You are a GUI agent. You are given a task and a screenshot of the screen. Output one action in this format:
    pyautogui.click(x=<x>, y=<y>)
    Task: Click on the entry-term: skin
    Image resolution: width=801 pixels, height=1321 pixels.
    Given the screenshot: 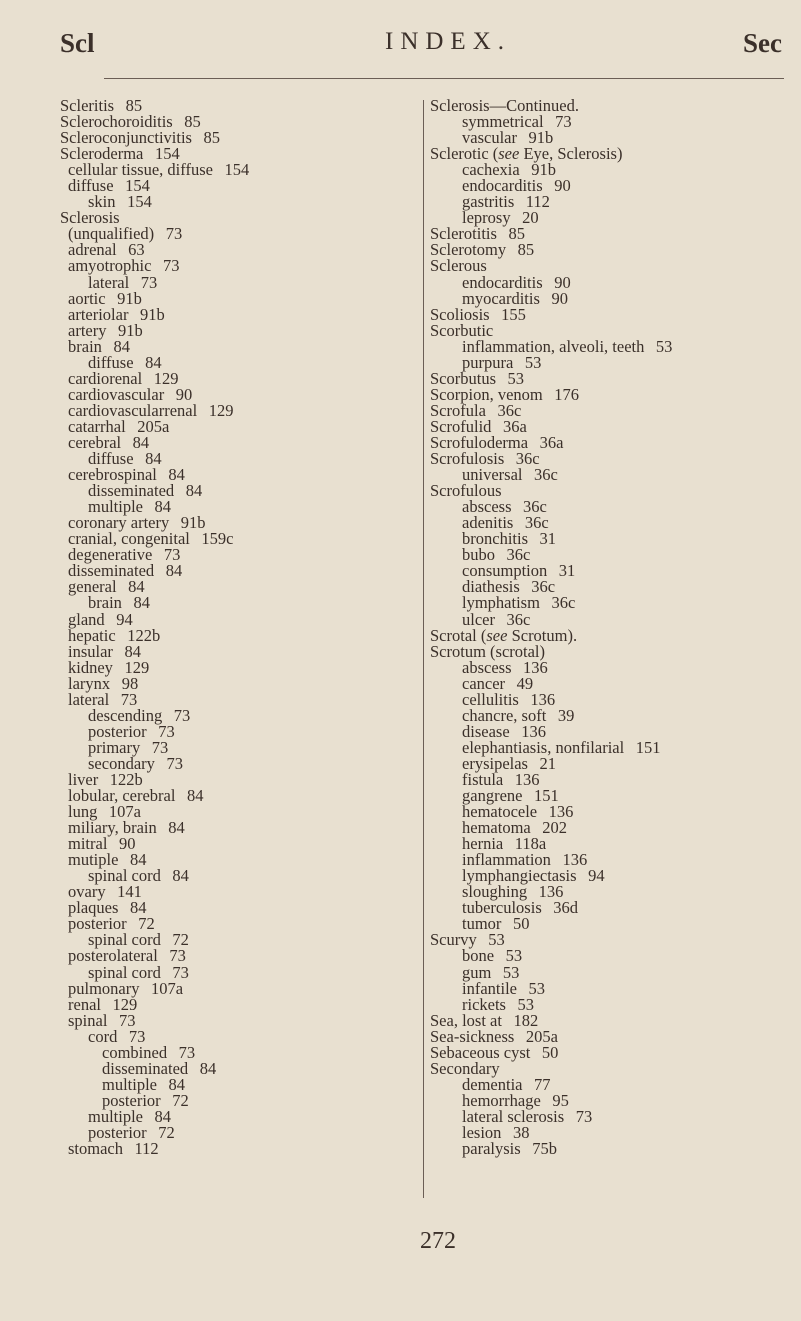 What is the action you would take?
    pyautogui.click(x=102, y=202)
    